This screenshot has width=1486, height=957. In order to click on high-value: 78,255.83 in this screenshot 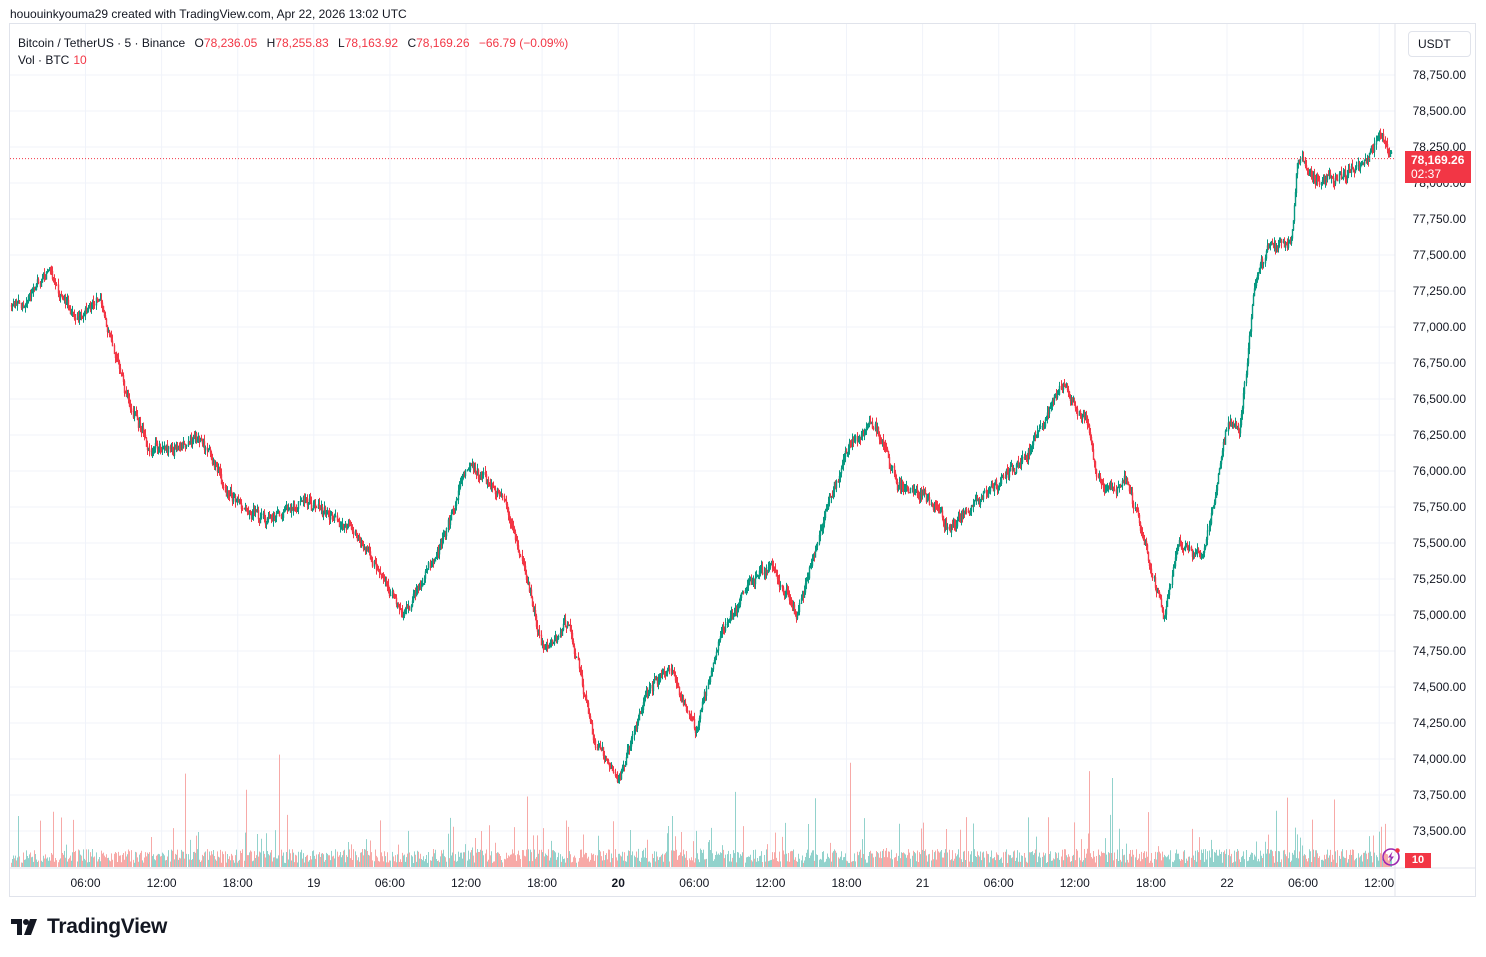, I will do `click(302, 43)`.